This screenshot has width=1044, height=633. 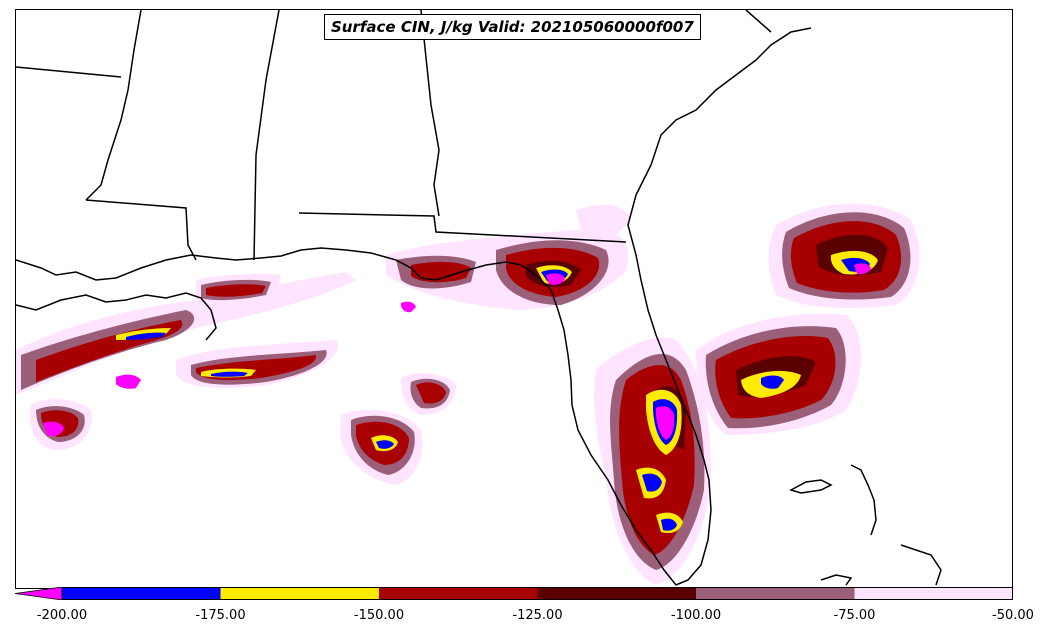 I want to click on colorbar, so click(x=514, y=593).